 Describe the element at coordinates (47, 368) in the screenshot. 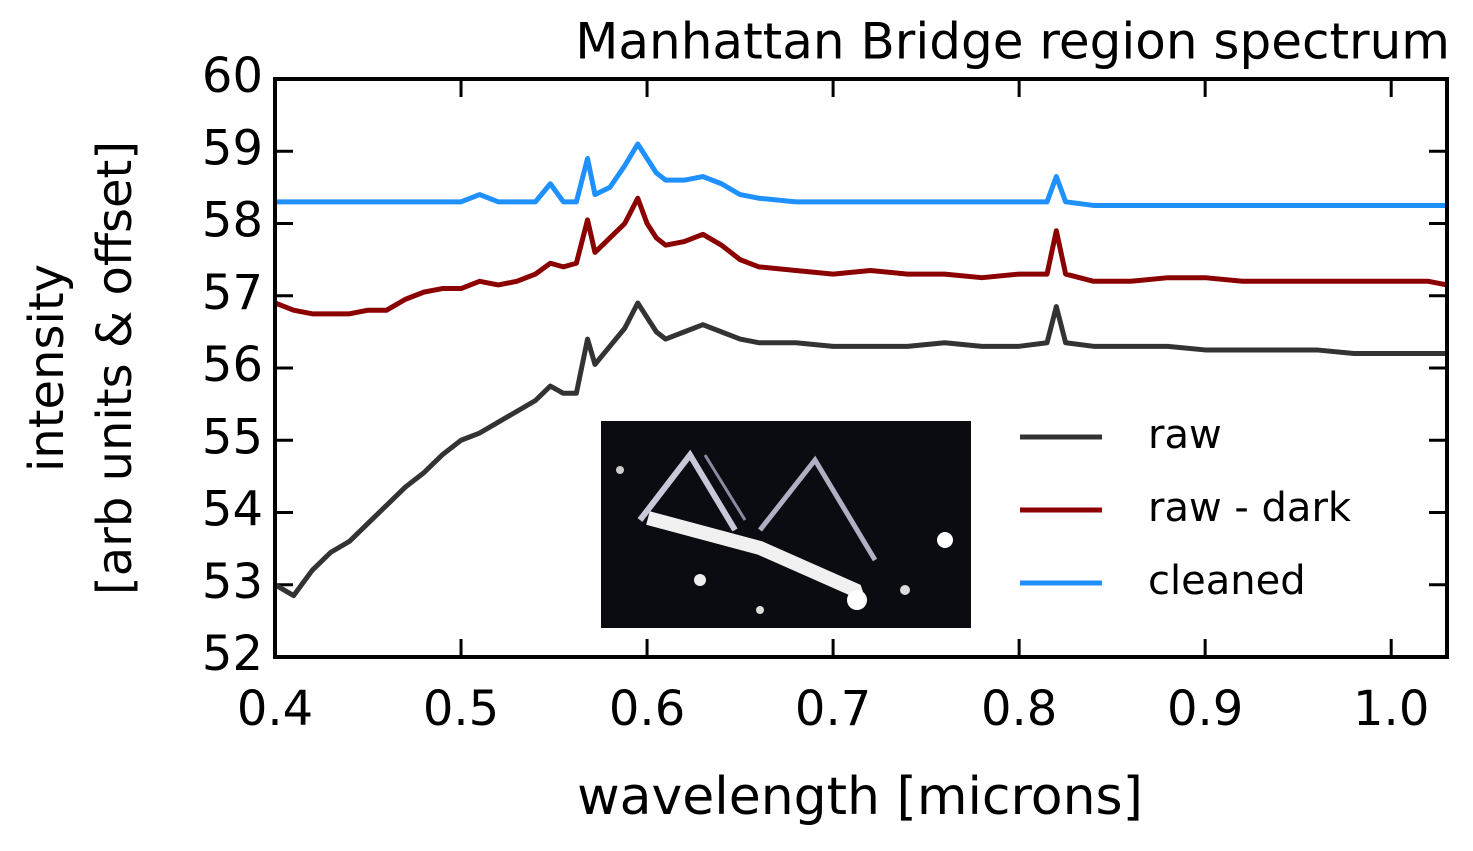

I see `y-axis-label: intensity` at that location.